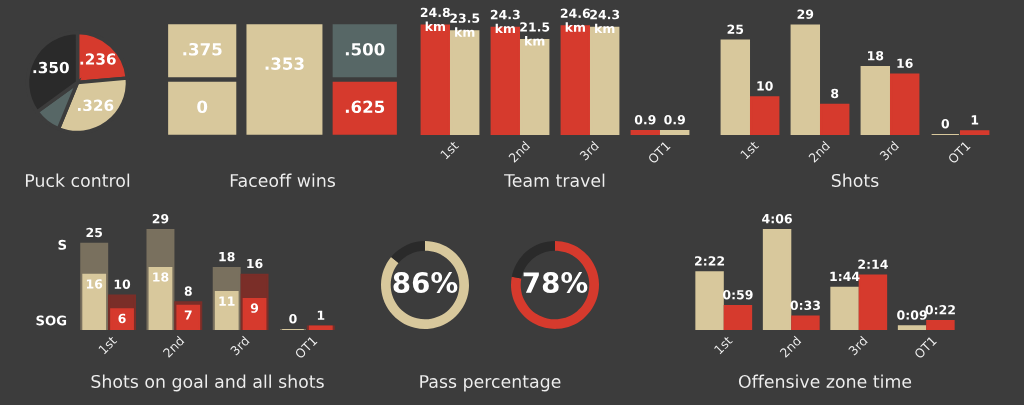  I want to click on text: .500, so click(365, 49).